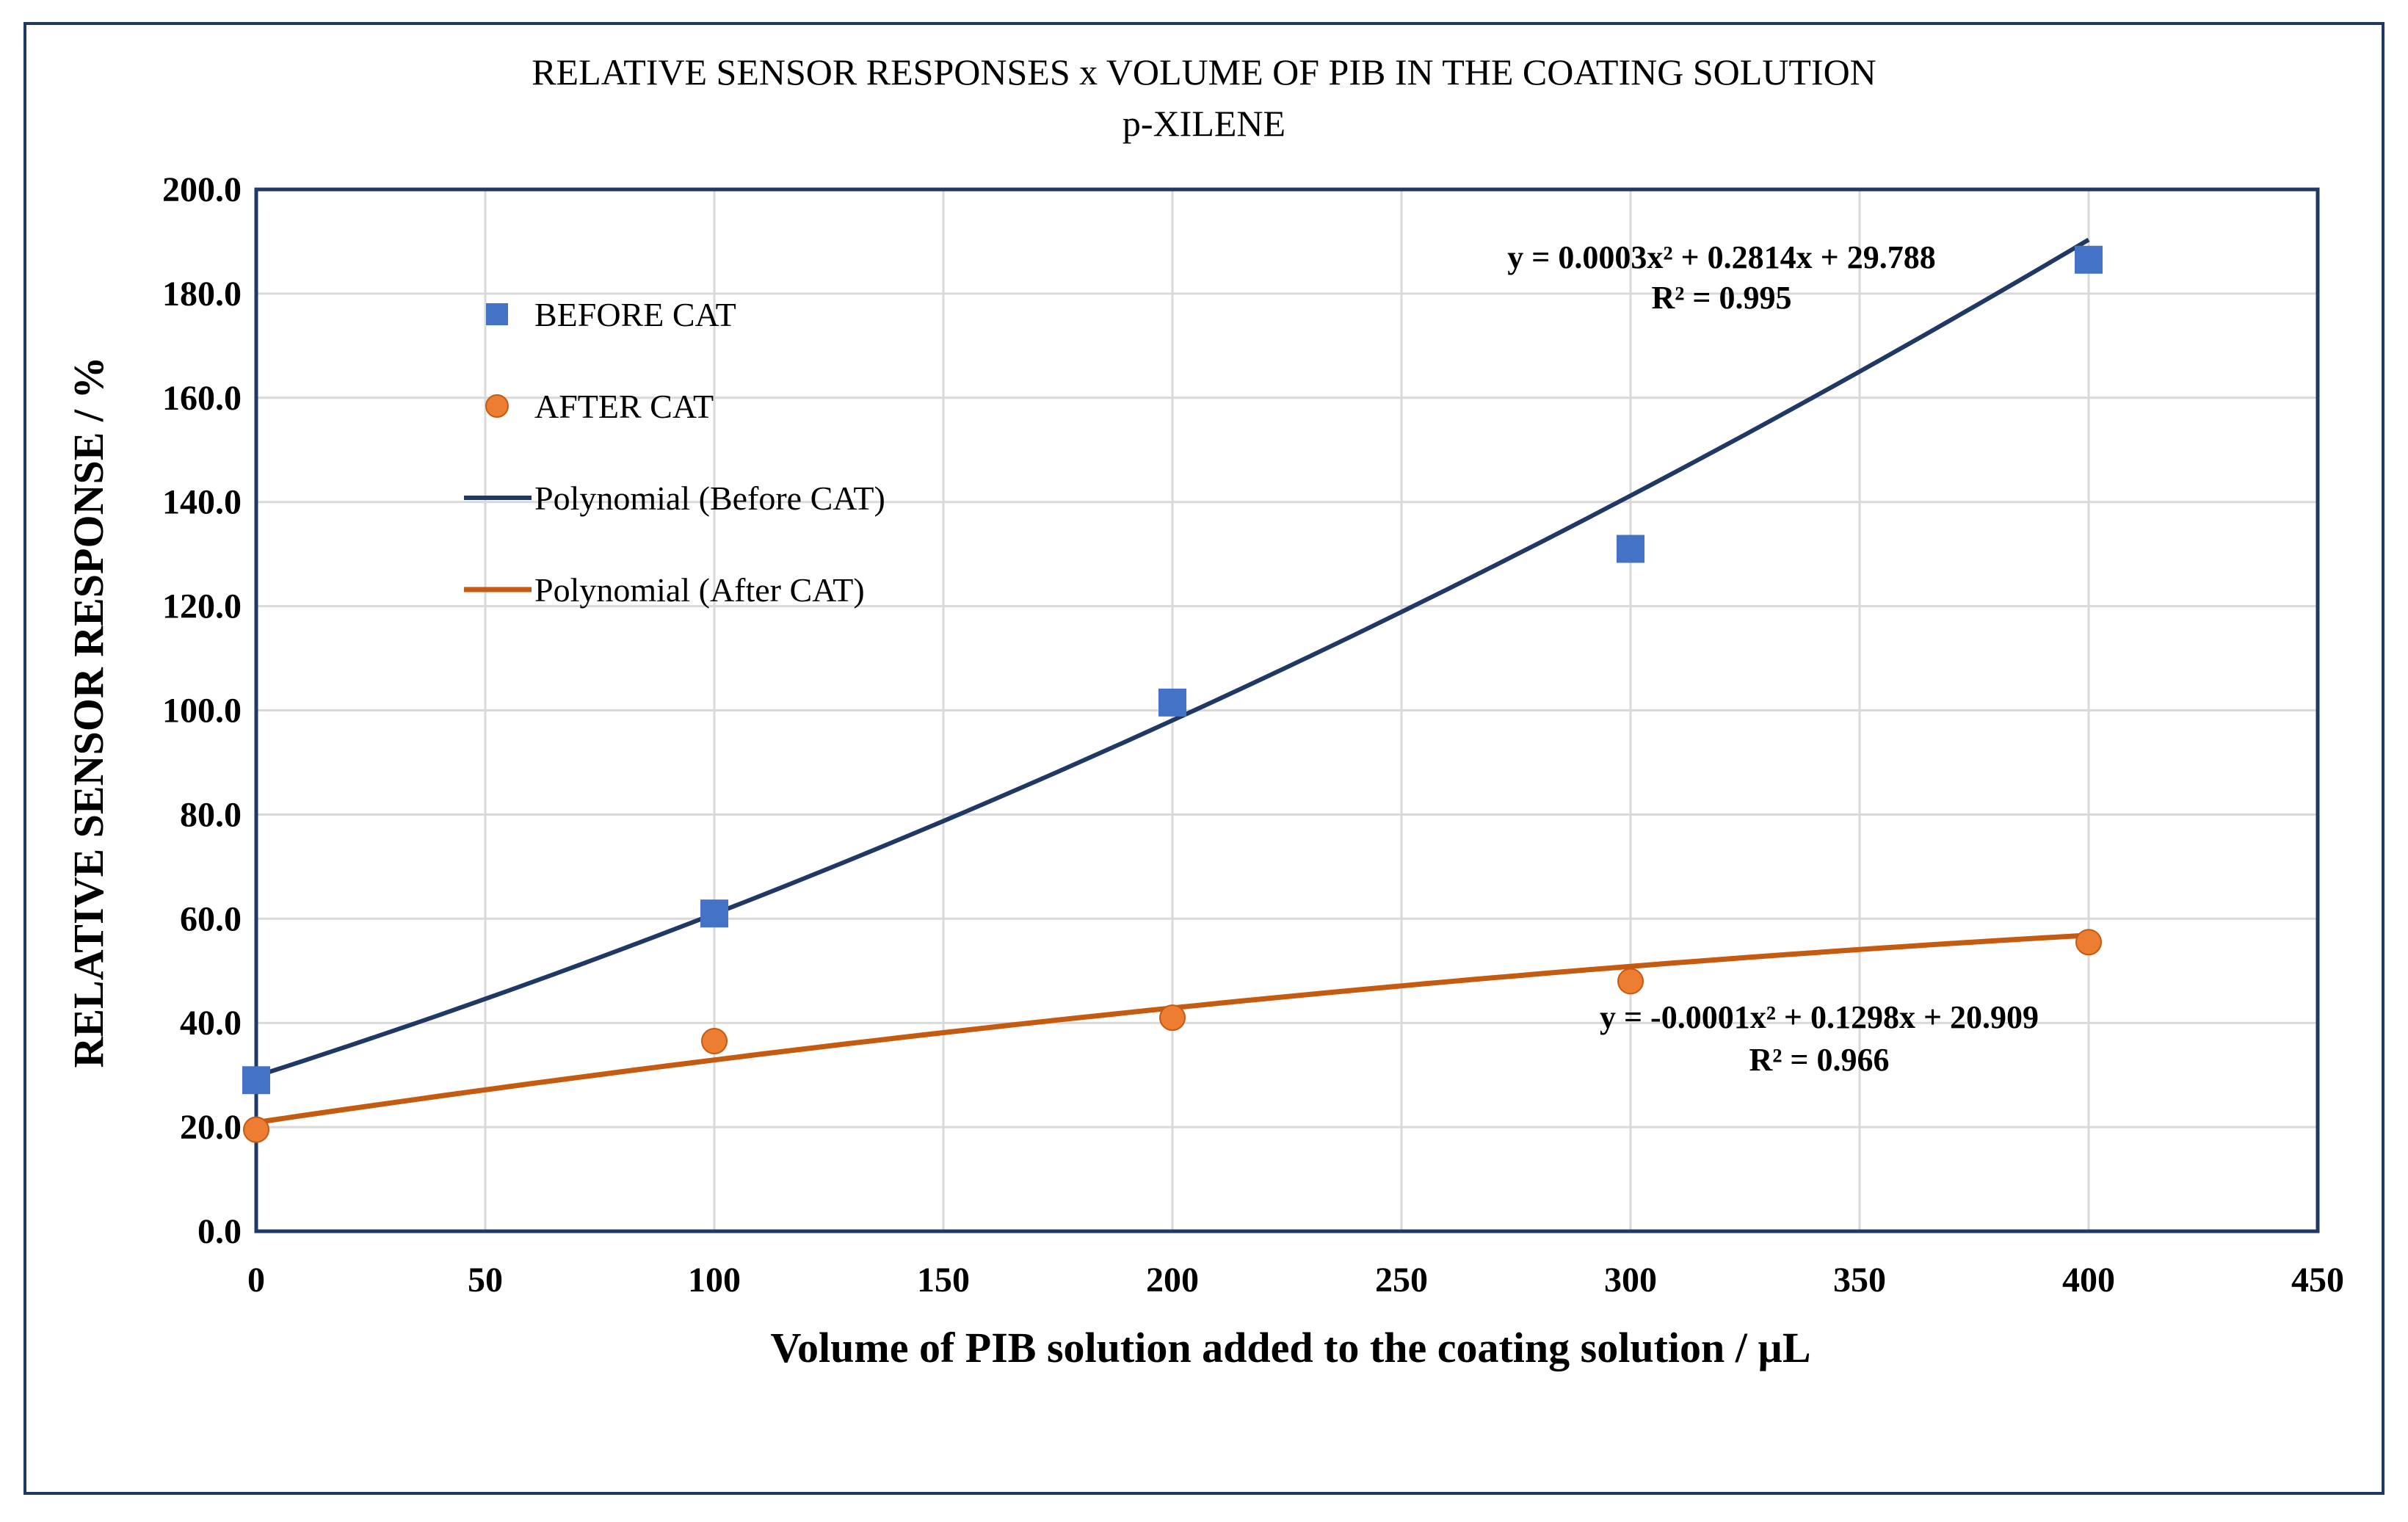  What do you see at coordinates (202, 606) in the screenshot?
I see `y-tick-label: 120.0` at bounding box center [202, 606].